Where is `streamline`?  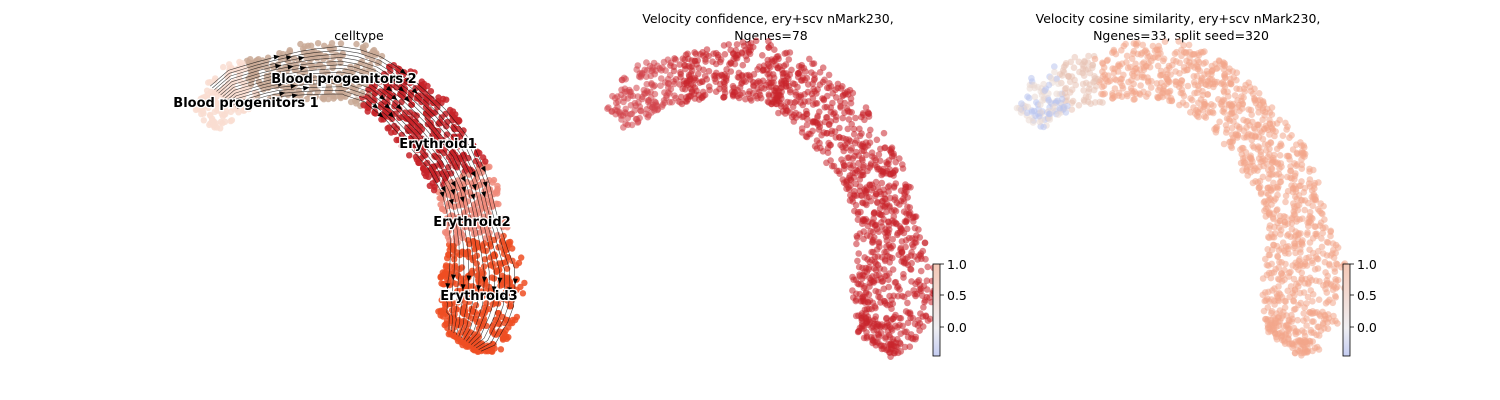
streamline is located at coordinates (349, 208).